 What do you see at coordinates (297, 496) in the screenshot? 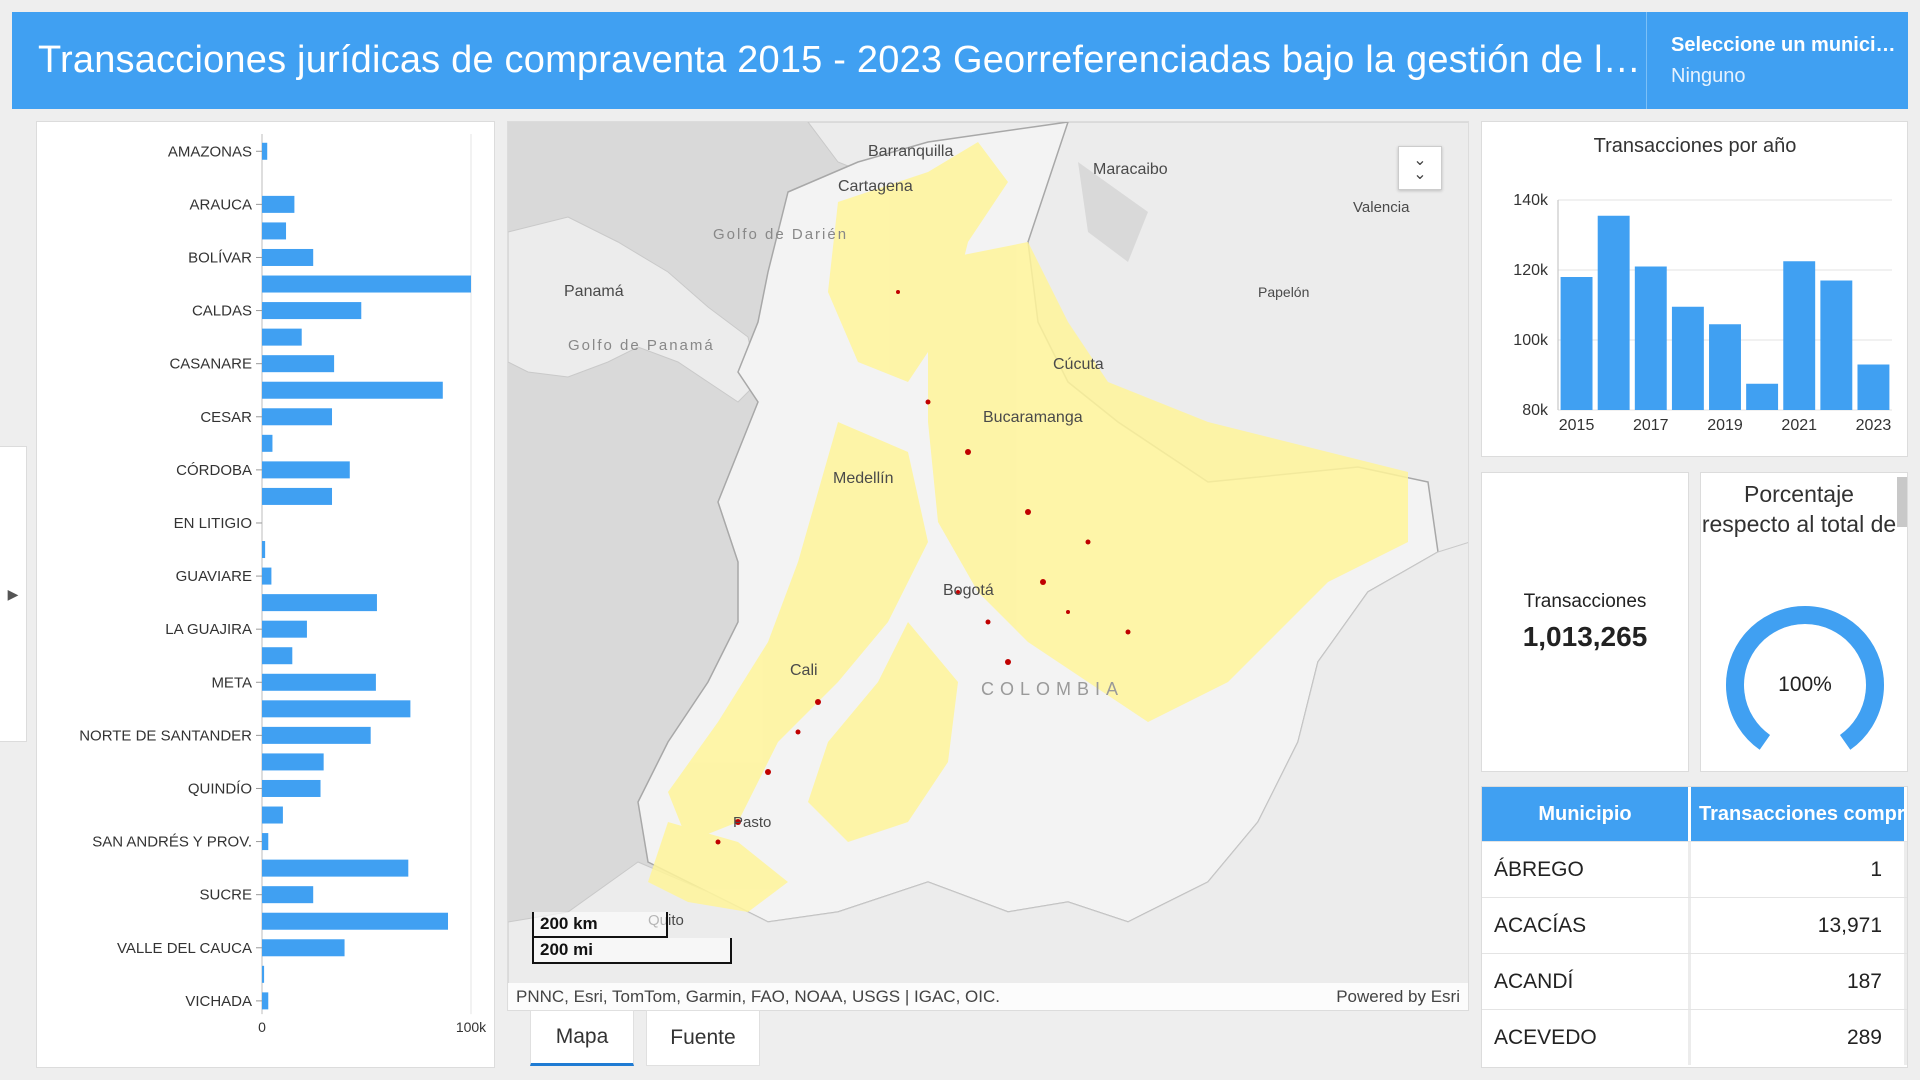
I see `bar-cundinamarca` at bounding box center [297, 496].